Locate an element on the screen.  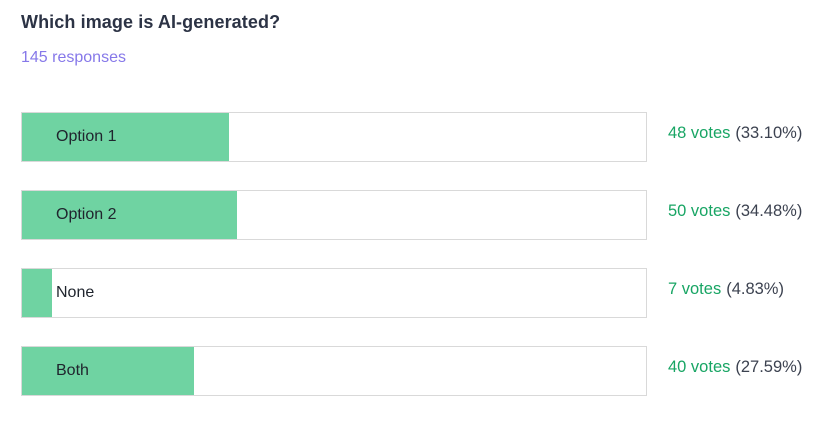
poll-bar-track: Option 2 is located at coordinates (334, 215).